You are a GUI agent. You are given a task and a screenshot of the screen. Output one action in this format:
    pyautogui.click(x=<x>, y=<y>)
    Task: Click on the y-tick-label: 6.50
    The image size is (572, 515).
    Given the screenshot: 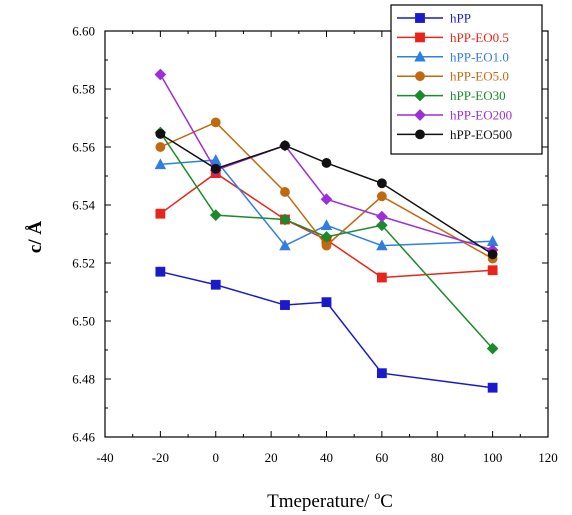 What is the action you would take?
    pyautogui.click(x=83, y=321)
    